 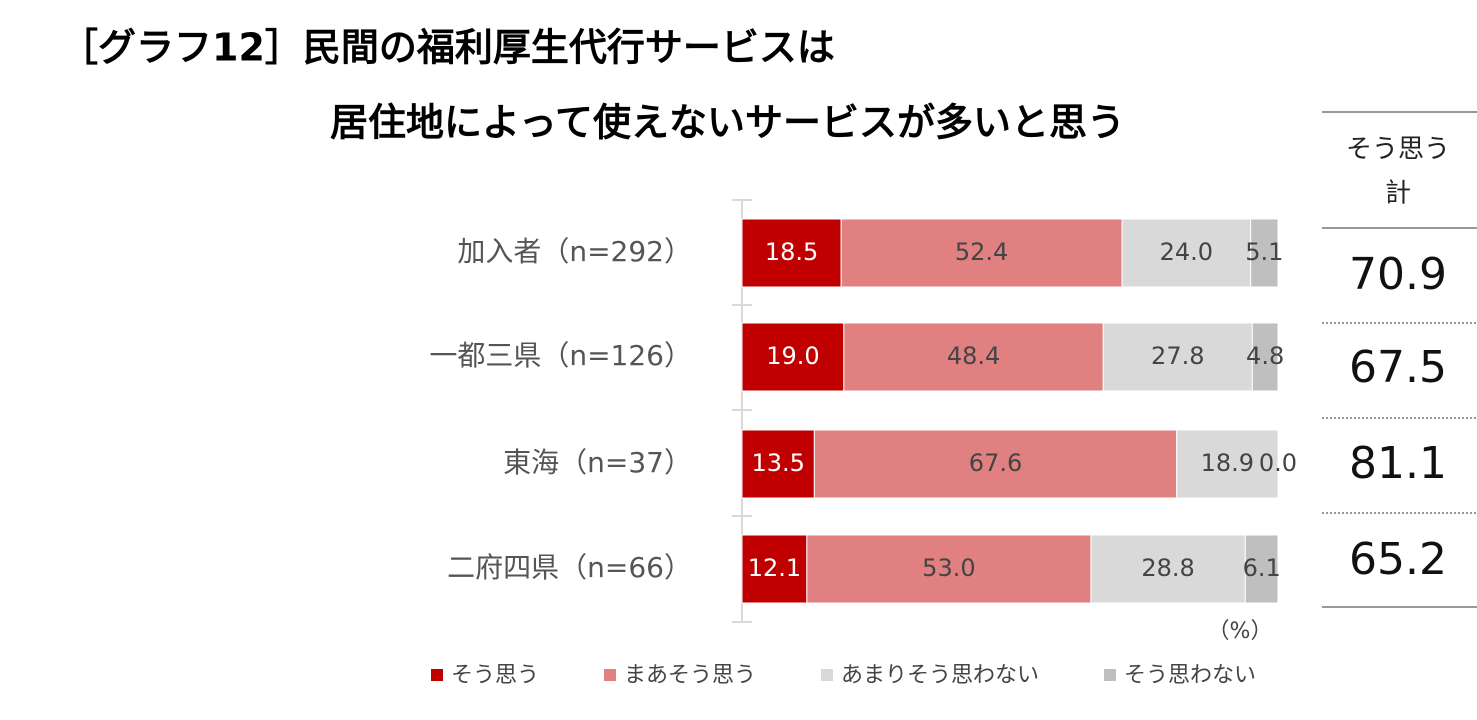 I want to click on value-label: 28.8, so click(x=1167, y=568).